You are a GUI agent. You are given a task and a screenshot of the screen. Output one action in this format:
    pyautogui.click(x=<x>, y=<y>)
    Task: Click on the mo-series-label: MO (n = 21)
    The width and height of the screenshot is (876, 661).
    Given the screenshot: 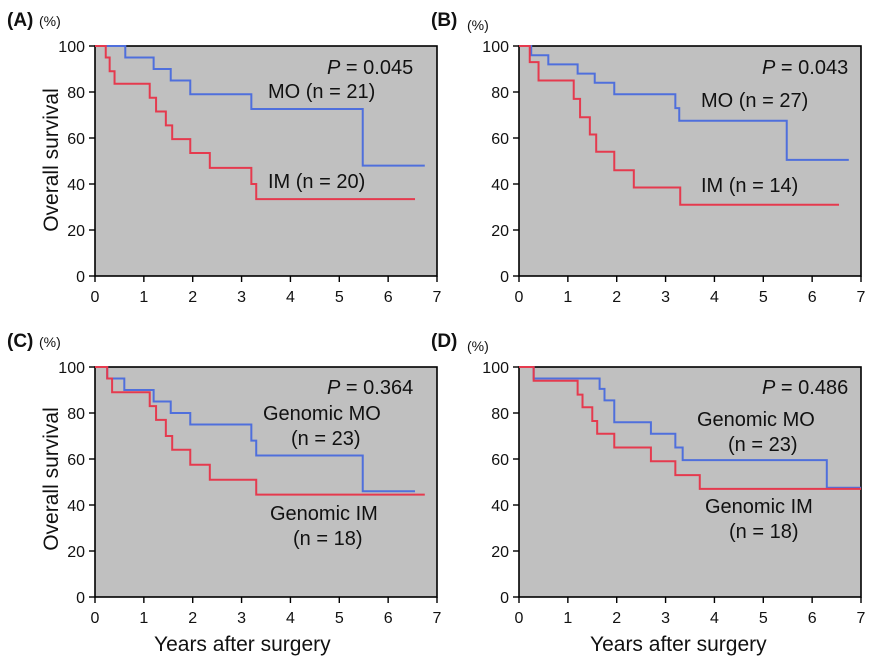 What is the action you would take?
    pyautogui.click(x=321, y=92)
    